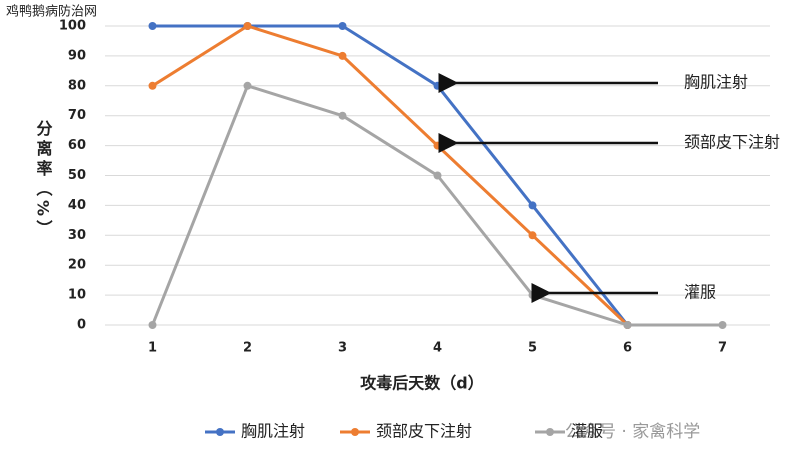 This screenshot has height=461, width=800. What do you see at coordinates (700, 292) in the screenshot?
I see `annotation: 灌服` at bounding box center [700, 292].